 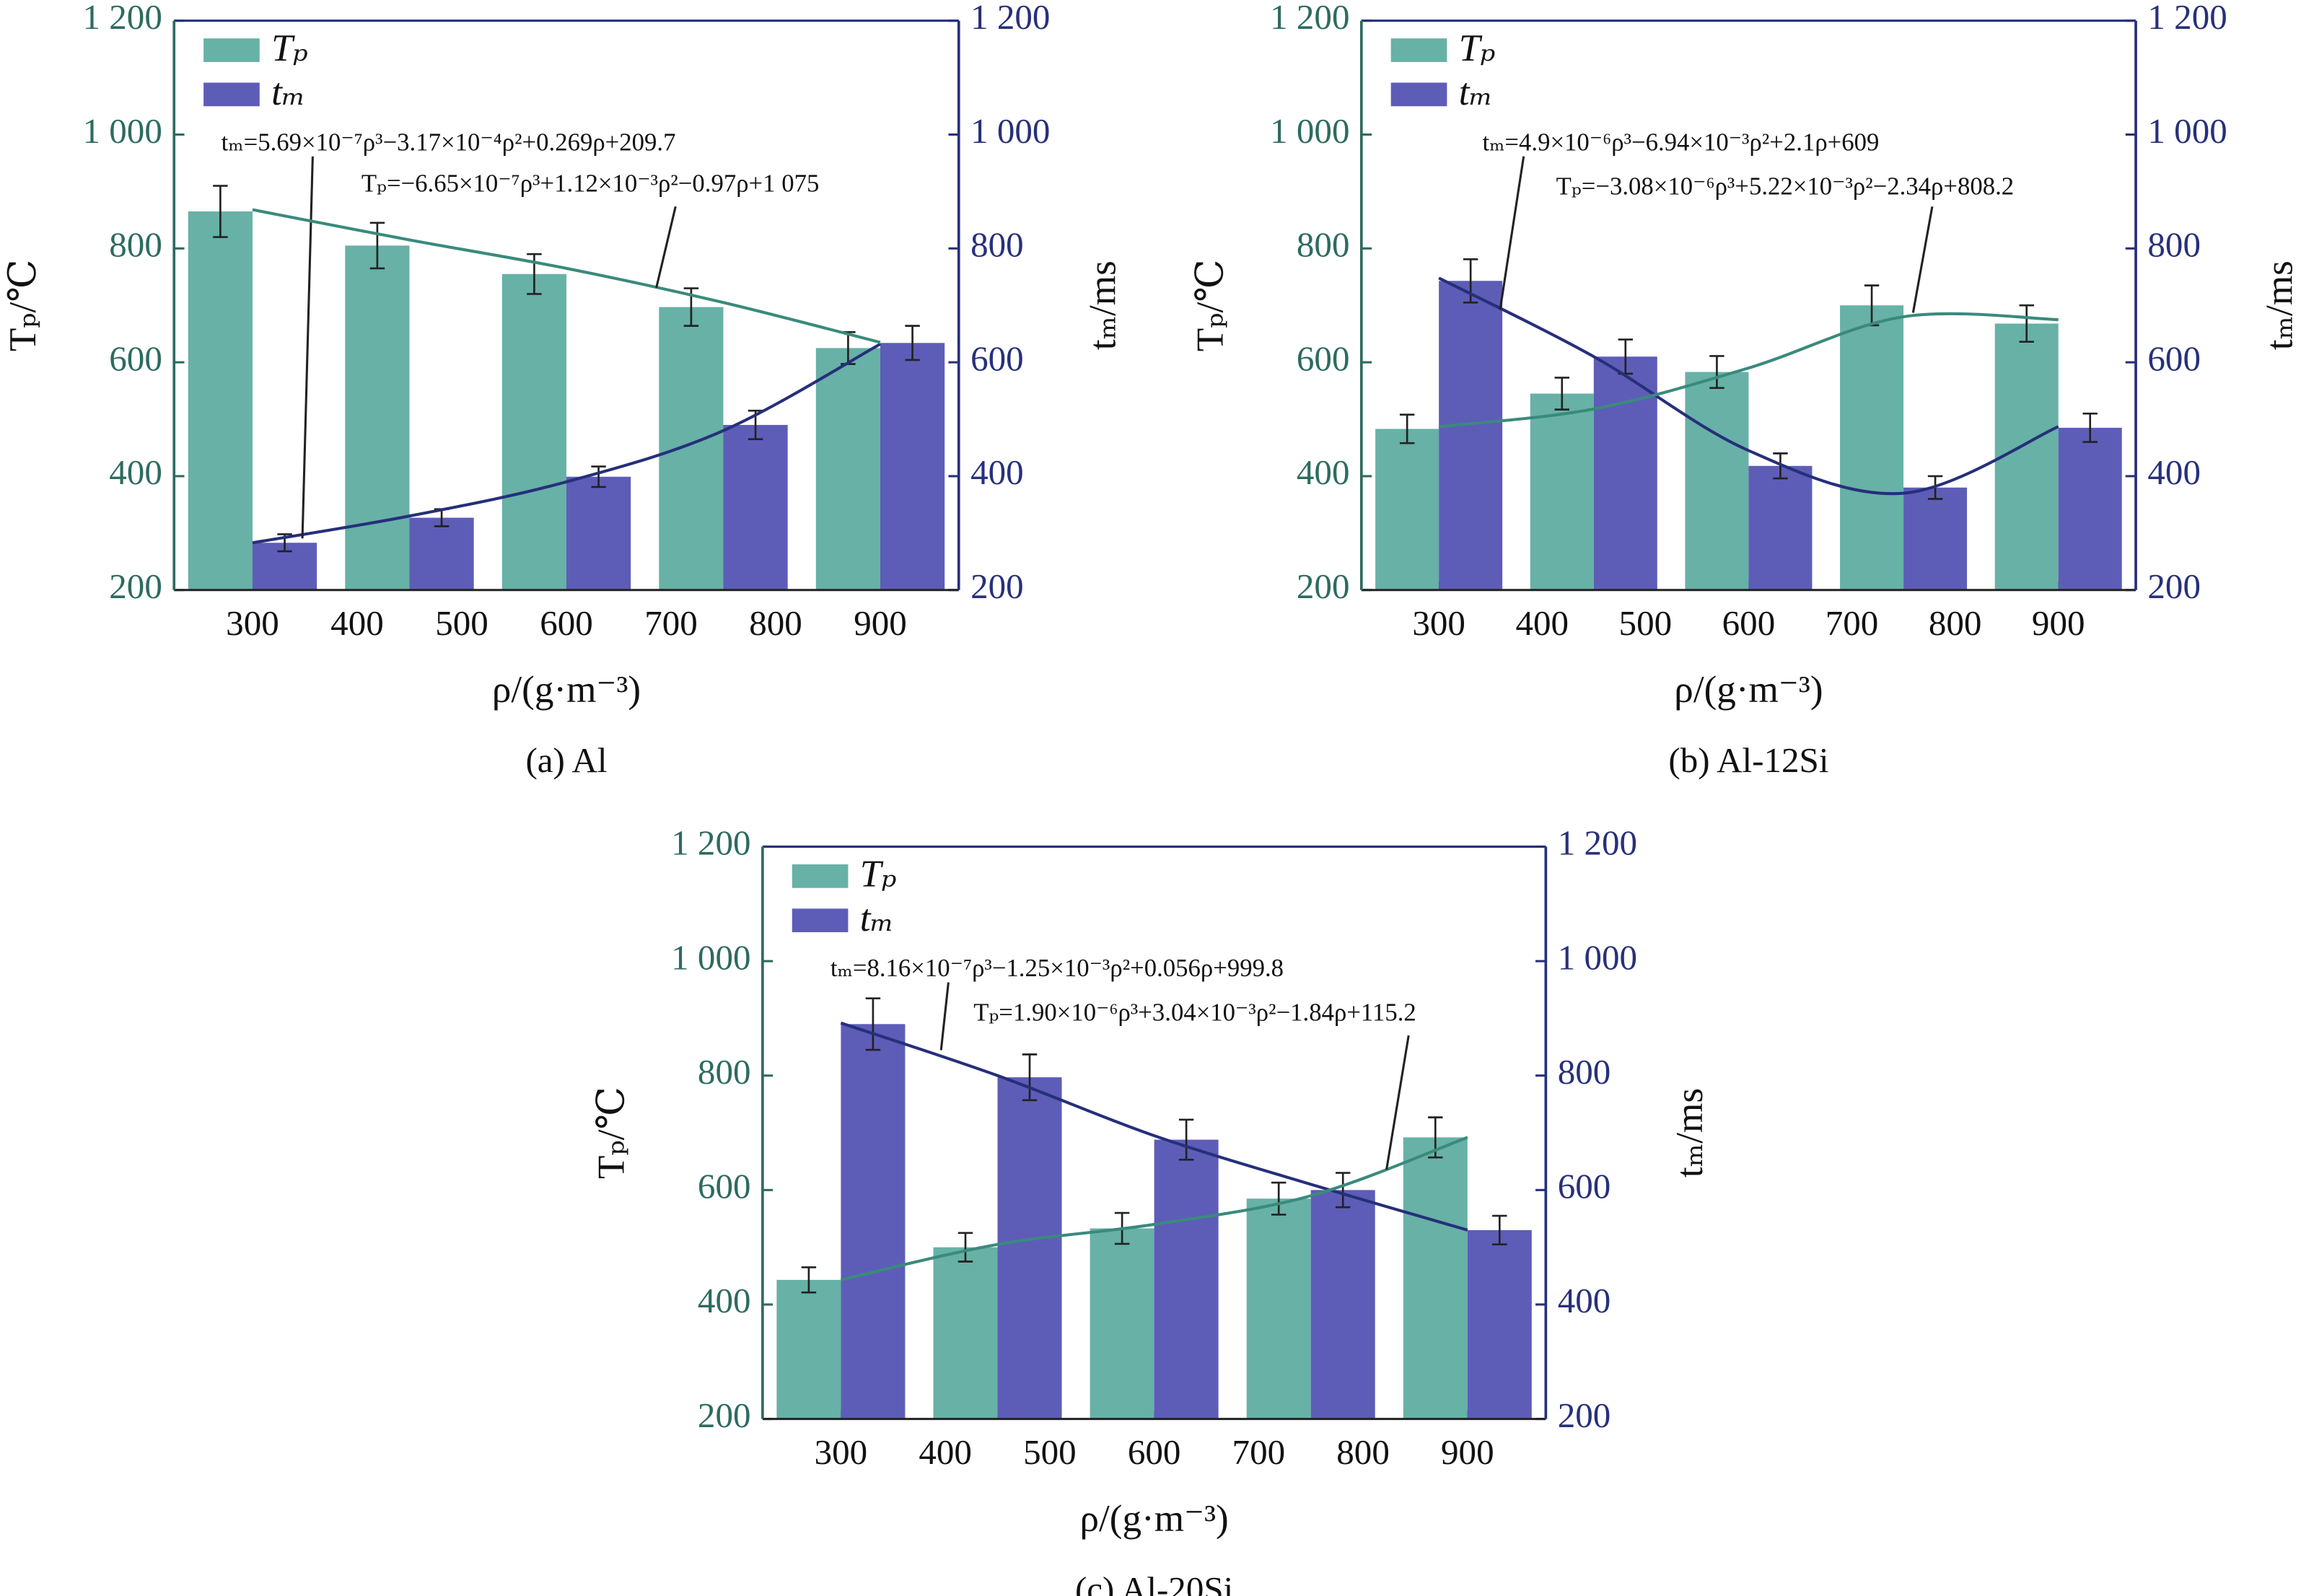 What do you see at coordinates (1690, 1133) in the screenshot?
I see `y2-axis-label: tₘ/ms` at bounding box center [1690, 1133].